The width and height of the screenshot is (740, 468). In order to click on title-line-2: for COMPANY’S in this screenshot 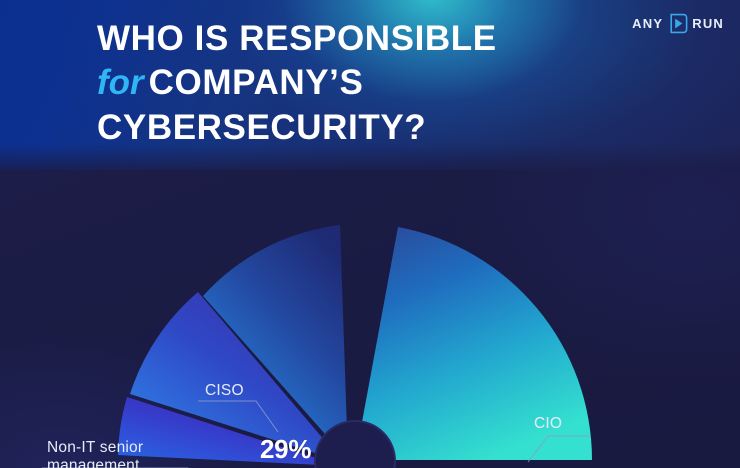, I will do `click(362, 83)`.